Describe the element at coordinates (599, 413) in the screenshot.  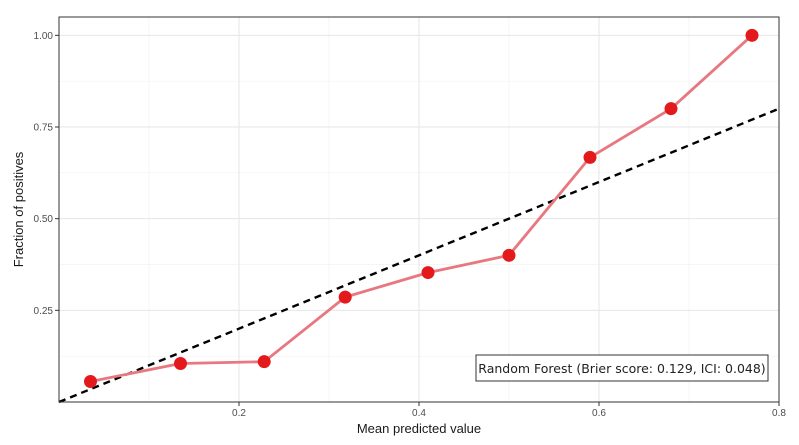
I see `x-tick-label: 0.6` at that location.